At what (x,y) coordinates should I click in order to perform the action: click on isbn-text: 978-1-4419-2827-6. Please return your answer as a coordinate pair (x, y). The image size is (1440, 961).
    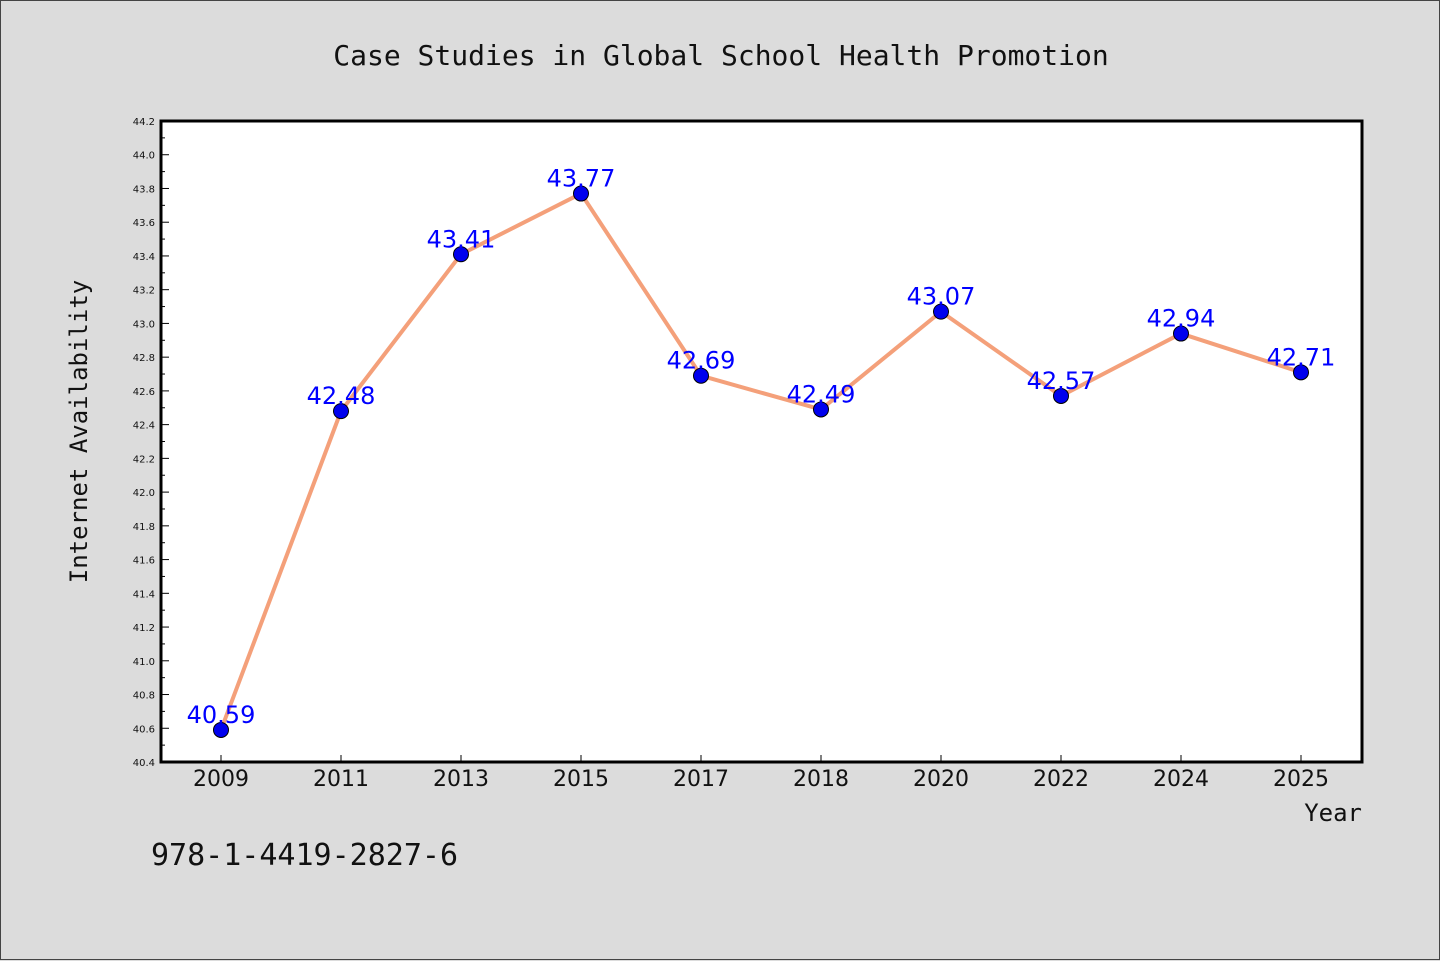
    Looking at the image, I should click on (304, 855).